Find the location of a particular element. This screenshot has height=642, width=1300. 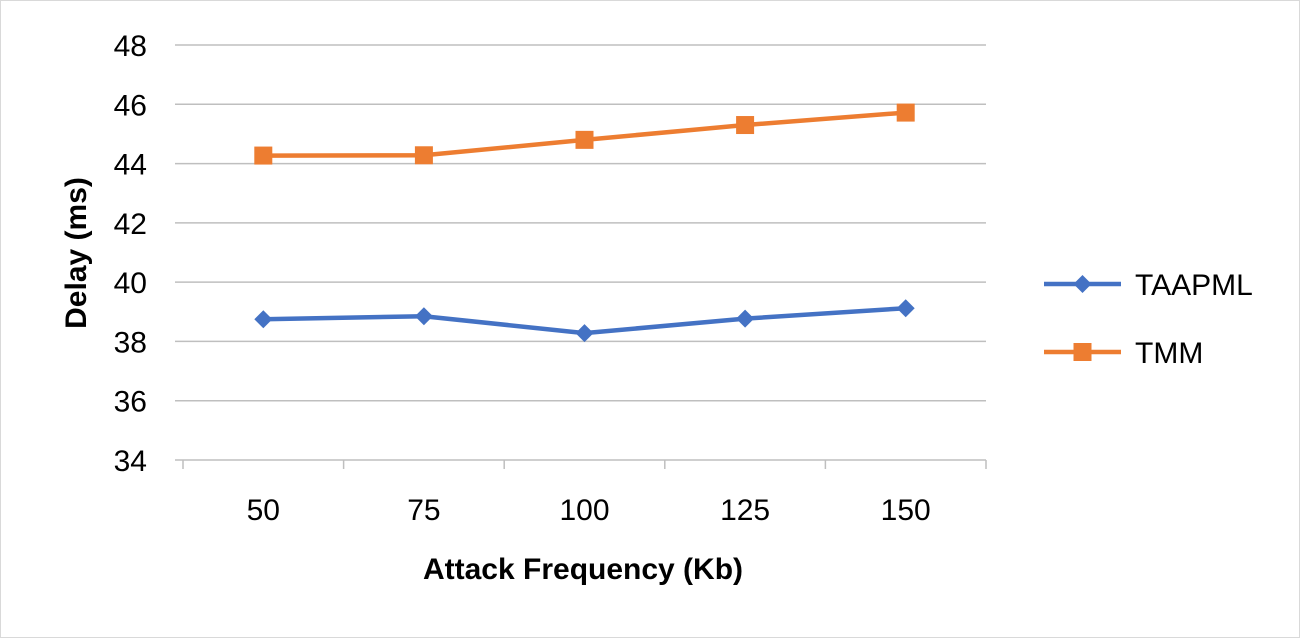

legend-label-tmm: TMM is located at coordinates (1169, 353).